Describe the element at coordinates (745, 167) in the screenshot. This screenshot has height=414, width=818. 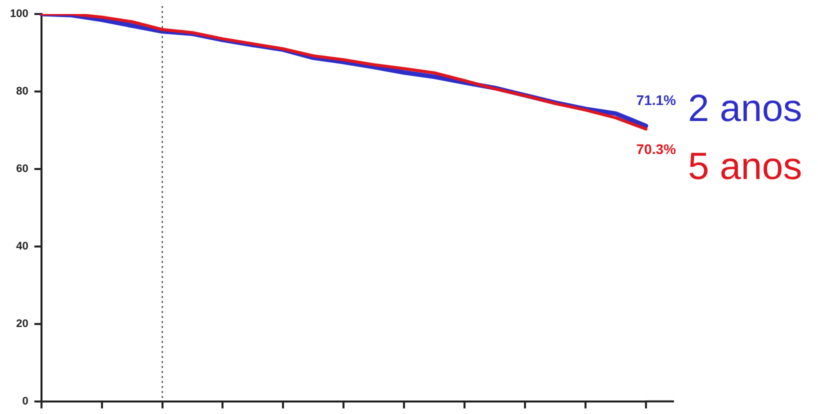
I see `series-label: 5 anos` at that location.